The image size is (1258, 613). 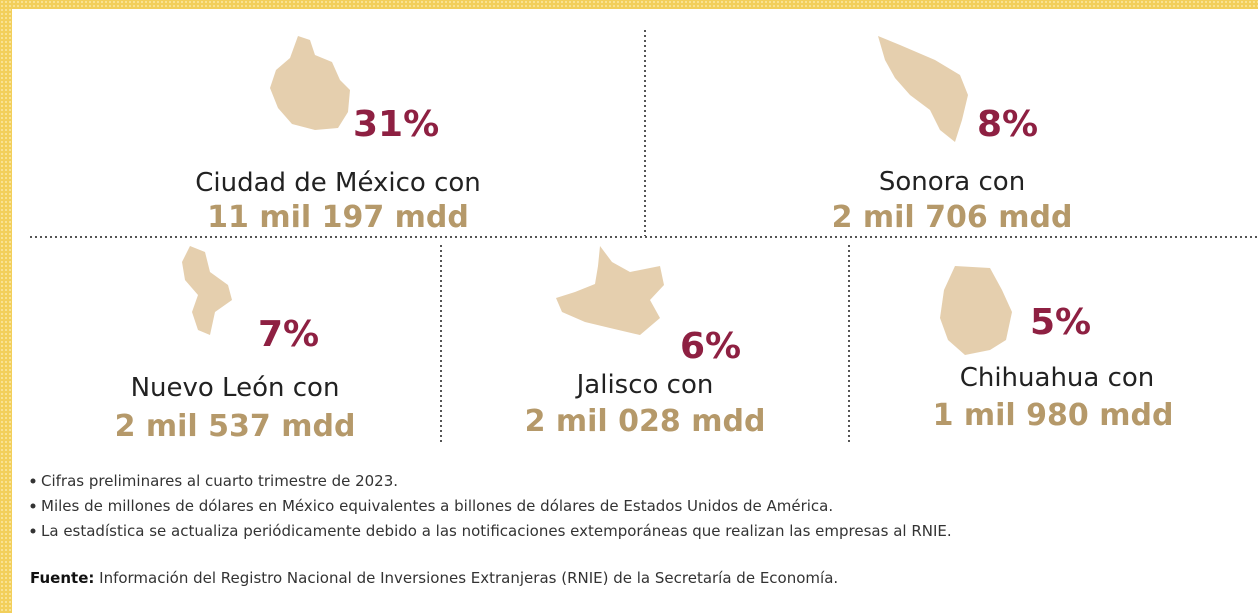 What do you see at coordinates (976, 310) in the screenshot?
I see `map-chihuahua` at bounding box center [976, 310].